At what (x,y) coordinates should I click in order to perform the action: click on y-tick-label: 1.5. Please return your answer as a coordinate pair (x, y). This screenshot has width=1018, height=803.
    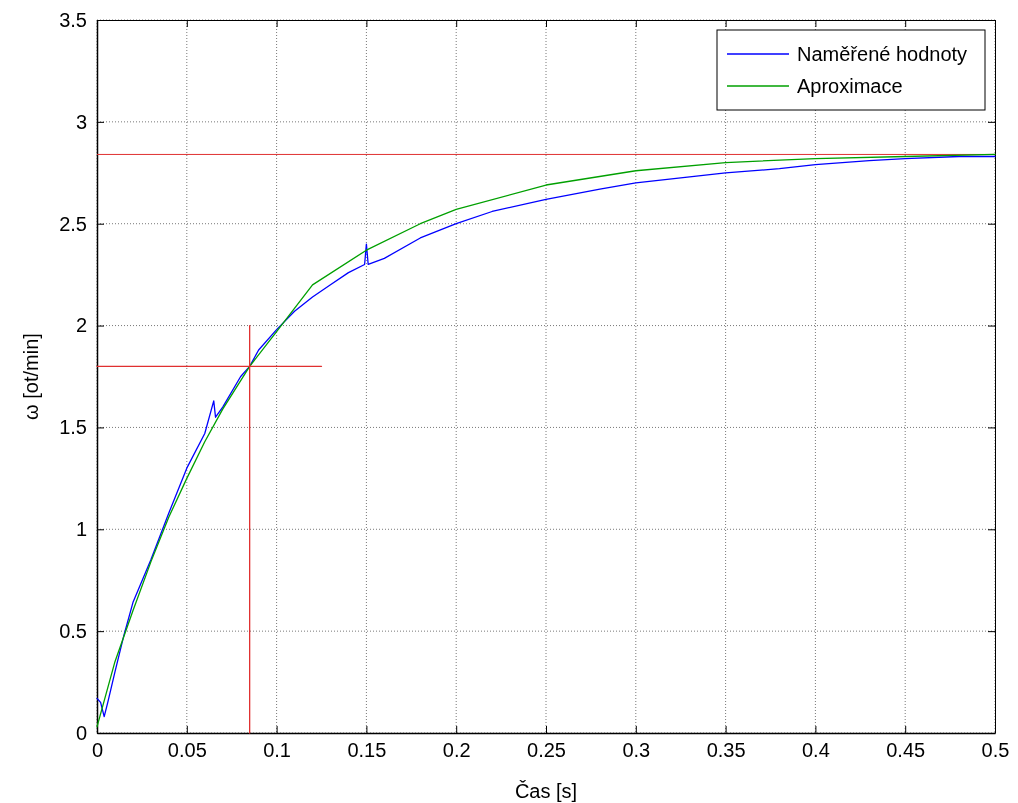
    Looking at the image, I should click on (73, 427).